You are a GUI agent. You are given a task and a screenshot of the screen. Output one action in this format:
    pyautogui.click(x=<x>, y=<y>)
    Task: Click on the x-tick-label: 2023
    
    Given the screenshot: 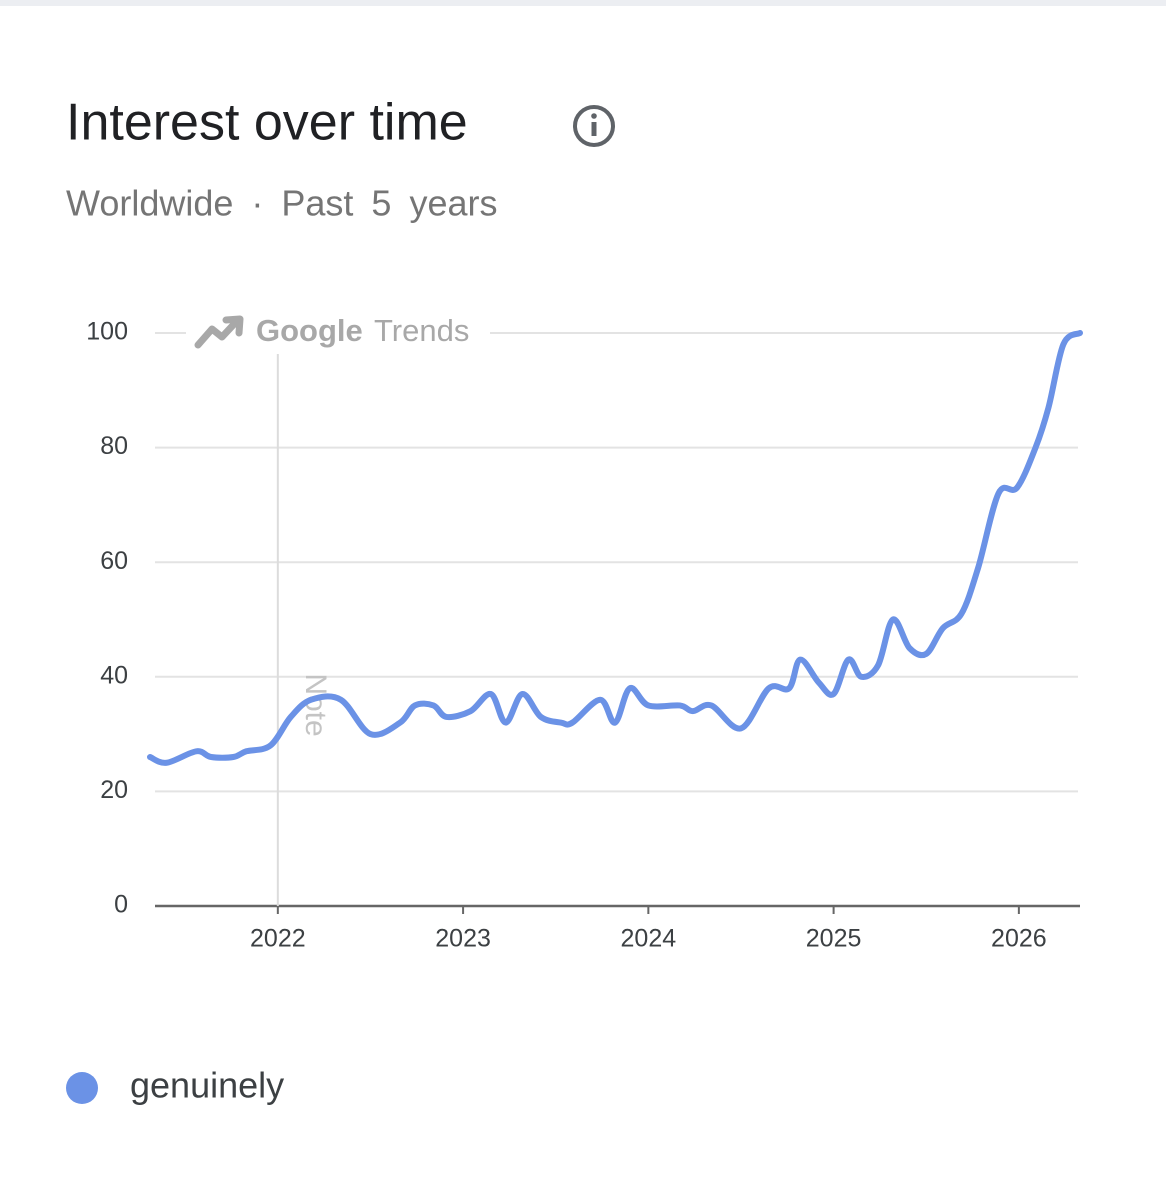 What is the action you would take?
    pyautogui.click(x=463, y=939)
    